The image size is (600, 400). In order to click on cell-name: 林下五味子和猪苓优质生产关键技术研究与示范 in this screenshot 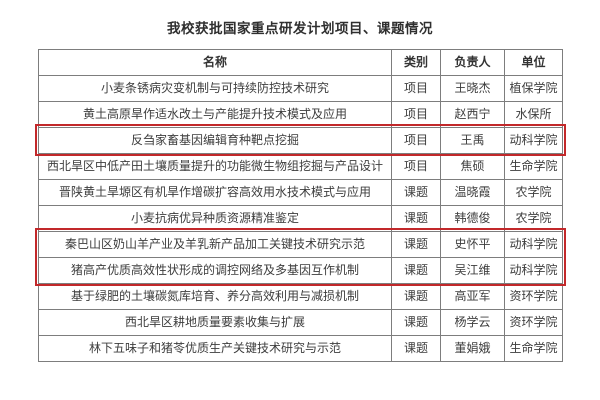, I will do `click(215, 348)`.